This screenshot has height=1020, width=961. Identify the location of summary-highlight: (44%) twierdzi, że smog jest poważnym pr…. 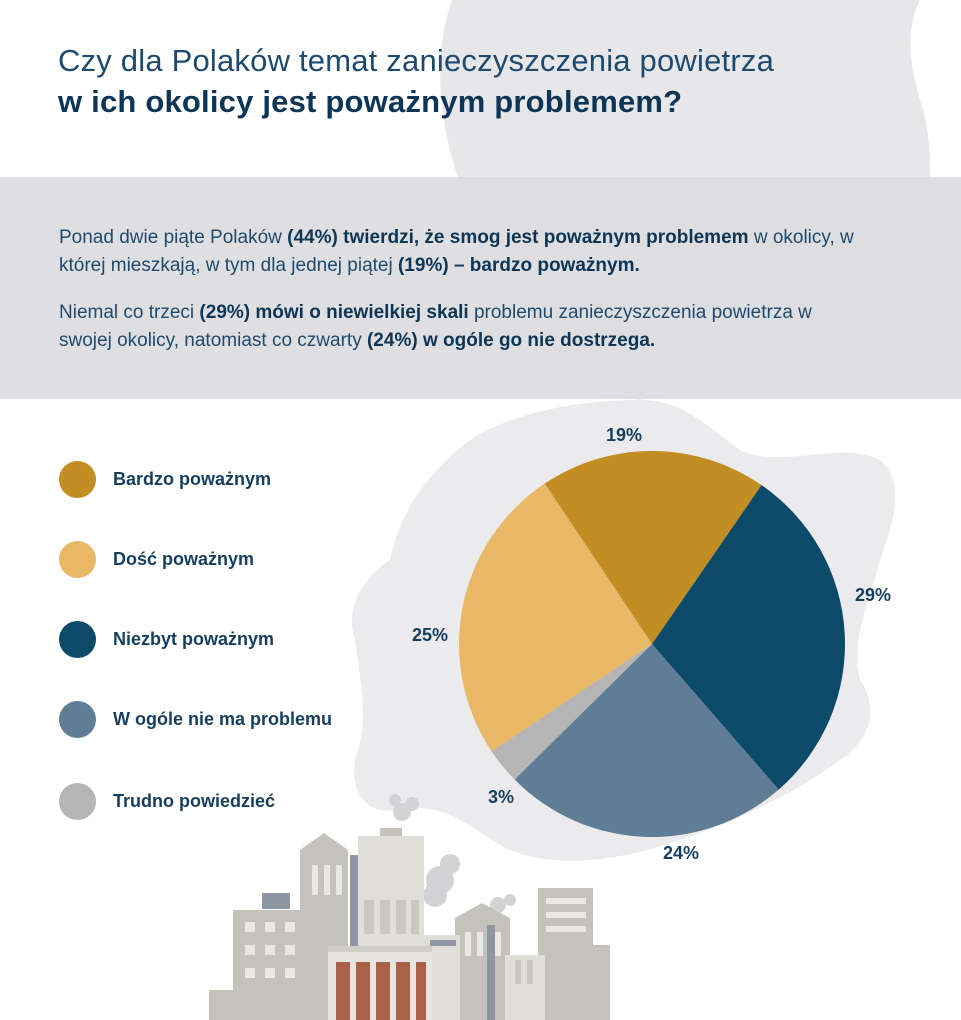
(518, 237).